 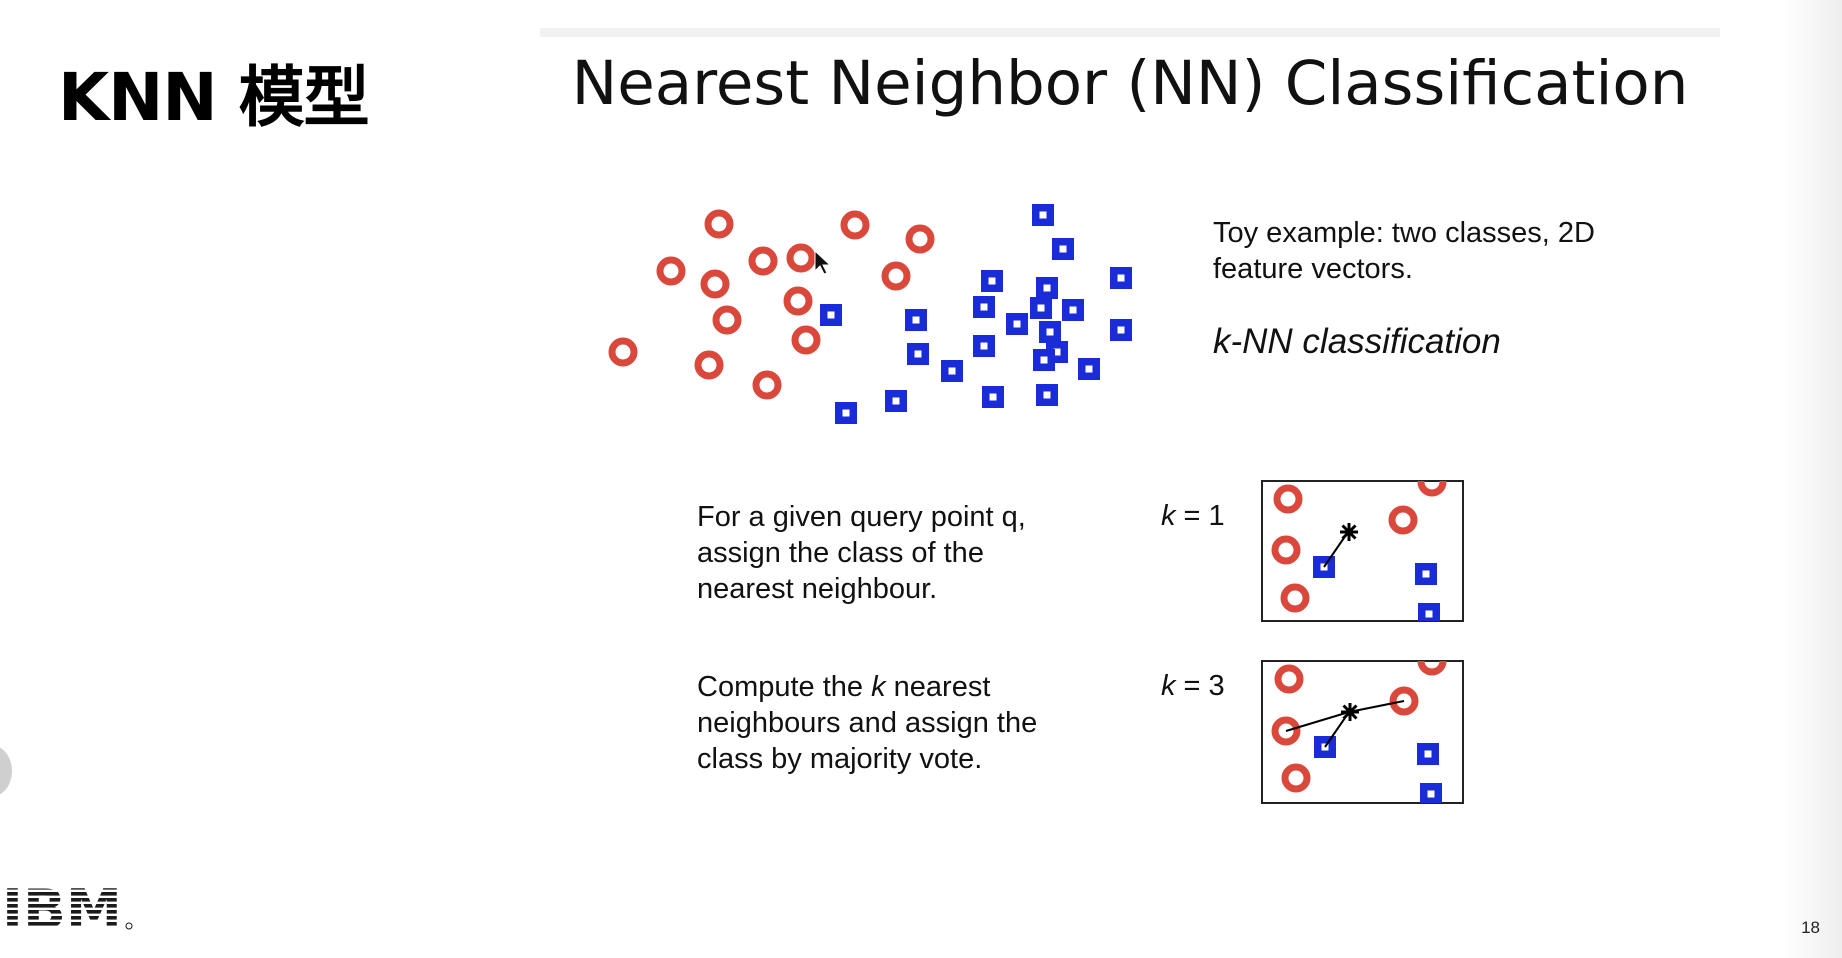 I want to click on rule-text: Compute the, so click(x=784, y=687).